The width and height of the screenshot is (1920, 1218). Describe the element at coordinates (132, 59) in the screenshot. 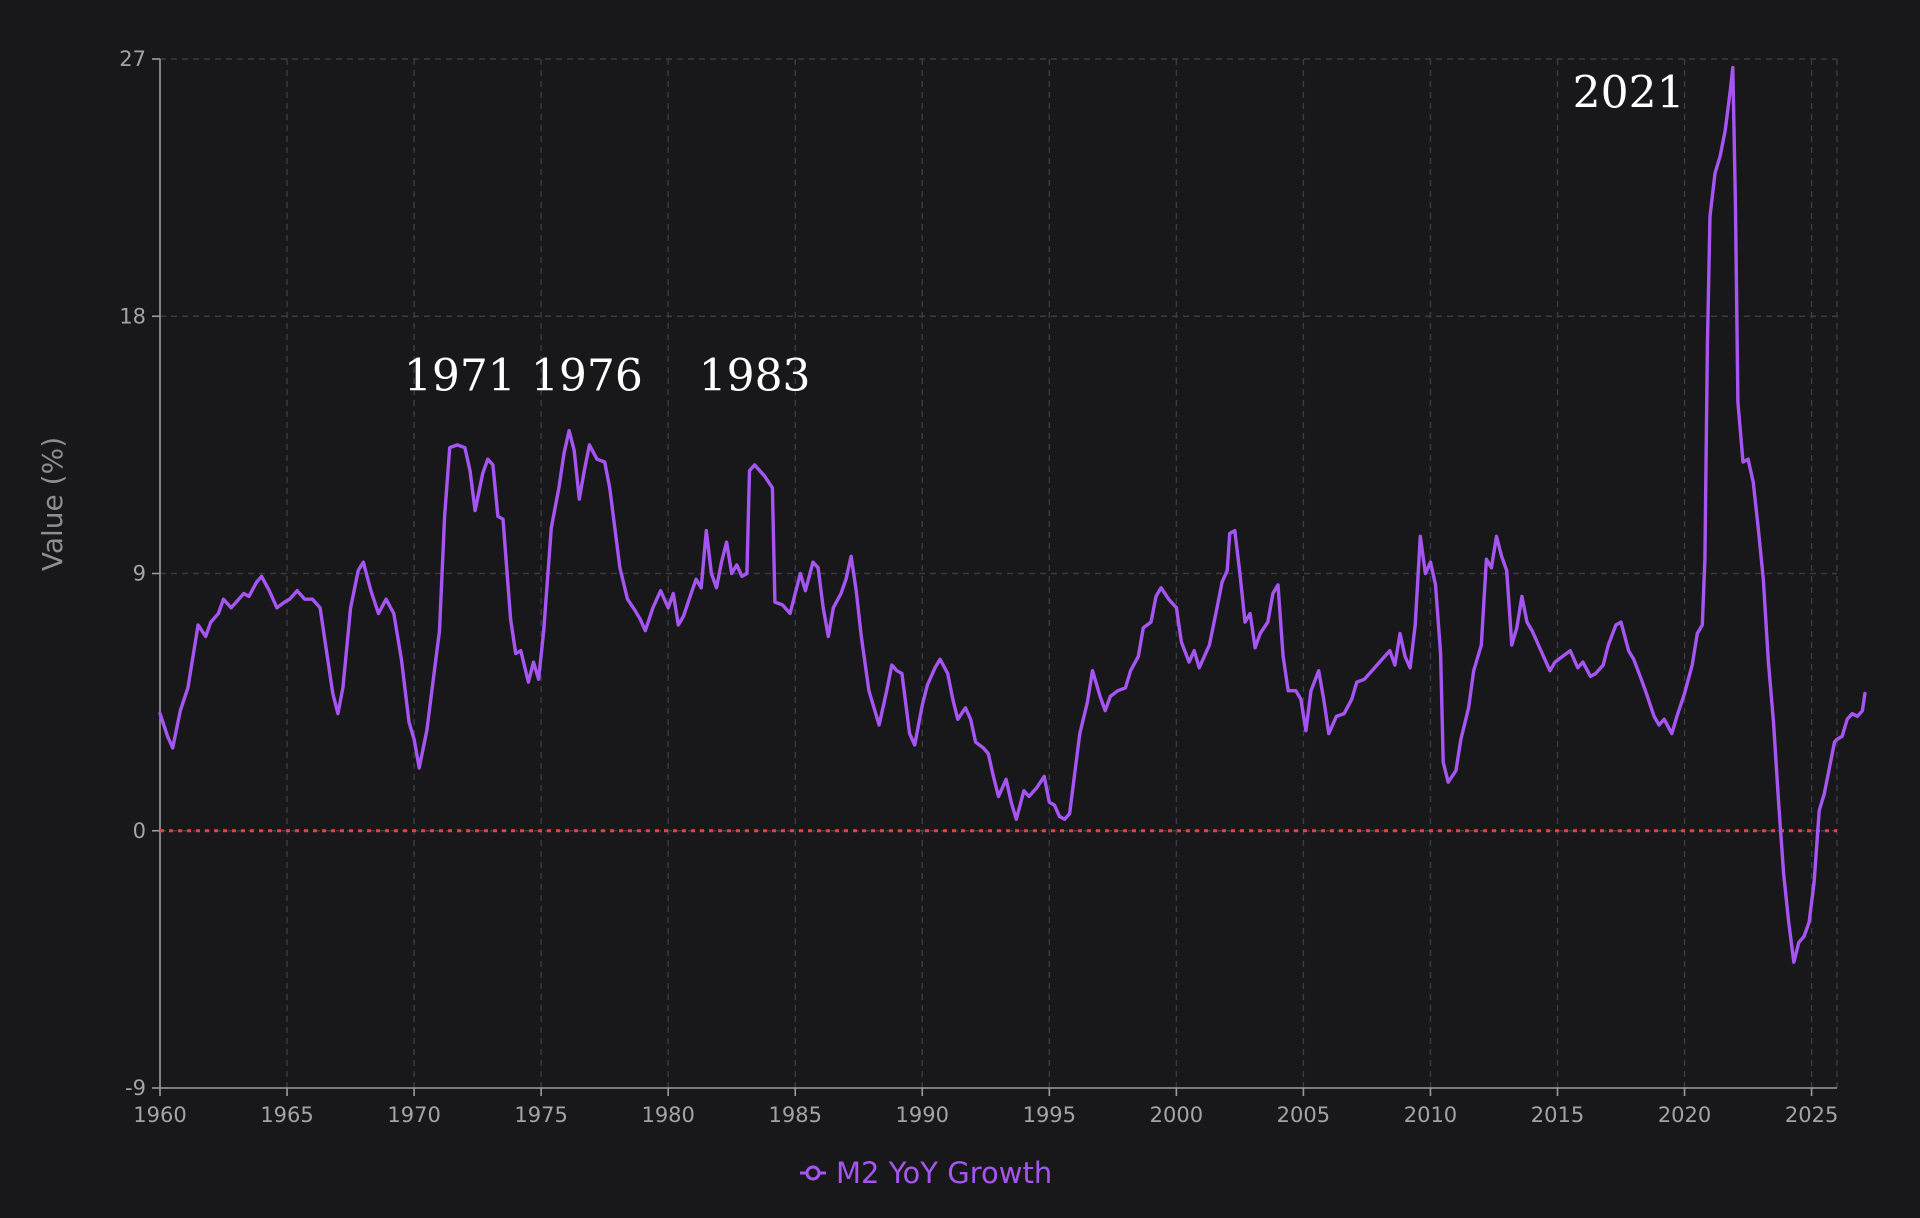

I see `y-tick-label-4: 27` at that location.